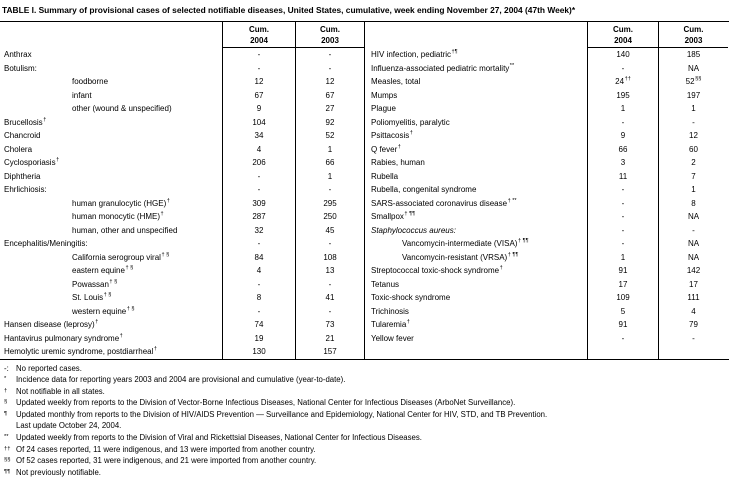 The height and width of the screenshot is (480, 729). What do you see at coordinates (103, 270) in the screenshot?
I see `disease-name: eastern equine † §` at bounding box center [103, 270].